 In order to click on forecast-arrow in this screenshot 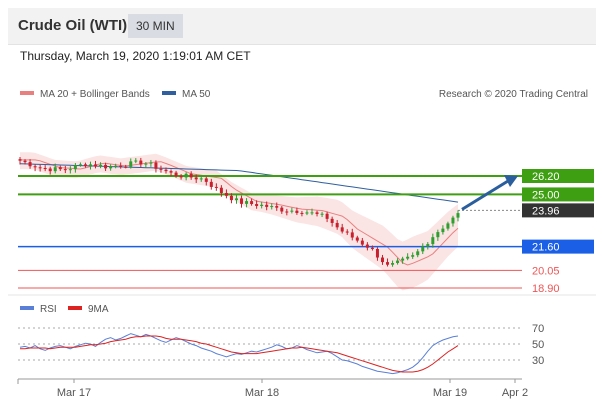, I will do `click(489, 193)`.